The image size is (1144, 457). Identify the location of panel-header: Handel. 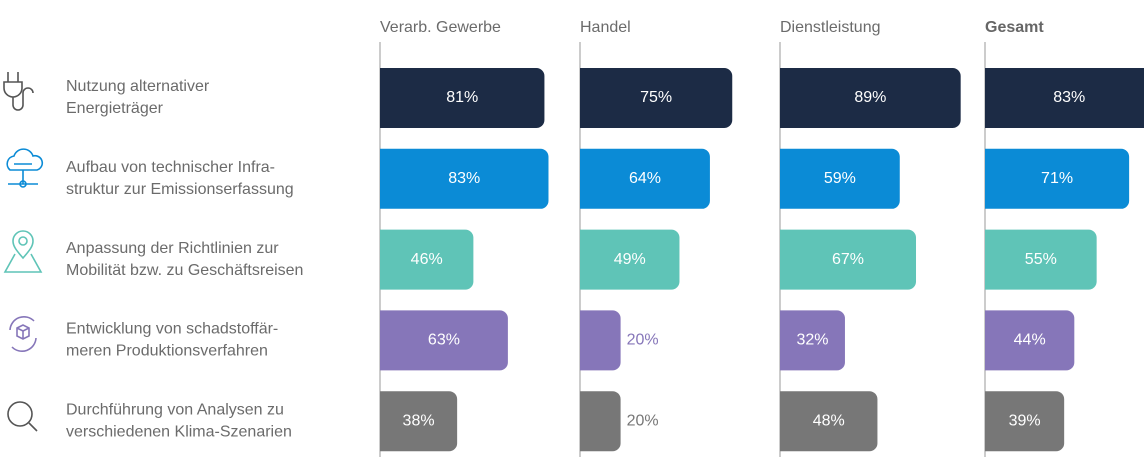
(605, 27).